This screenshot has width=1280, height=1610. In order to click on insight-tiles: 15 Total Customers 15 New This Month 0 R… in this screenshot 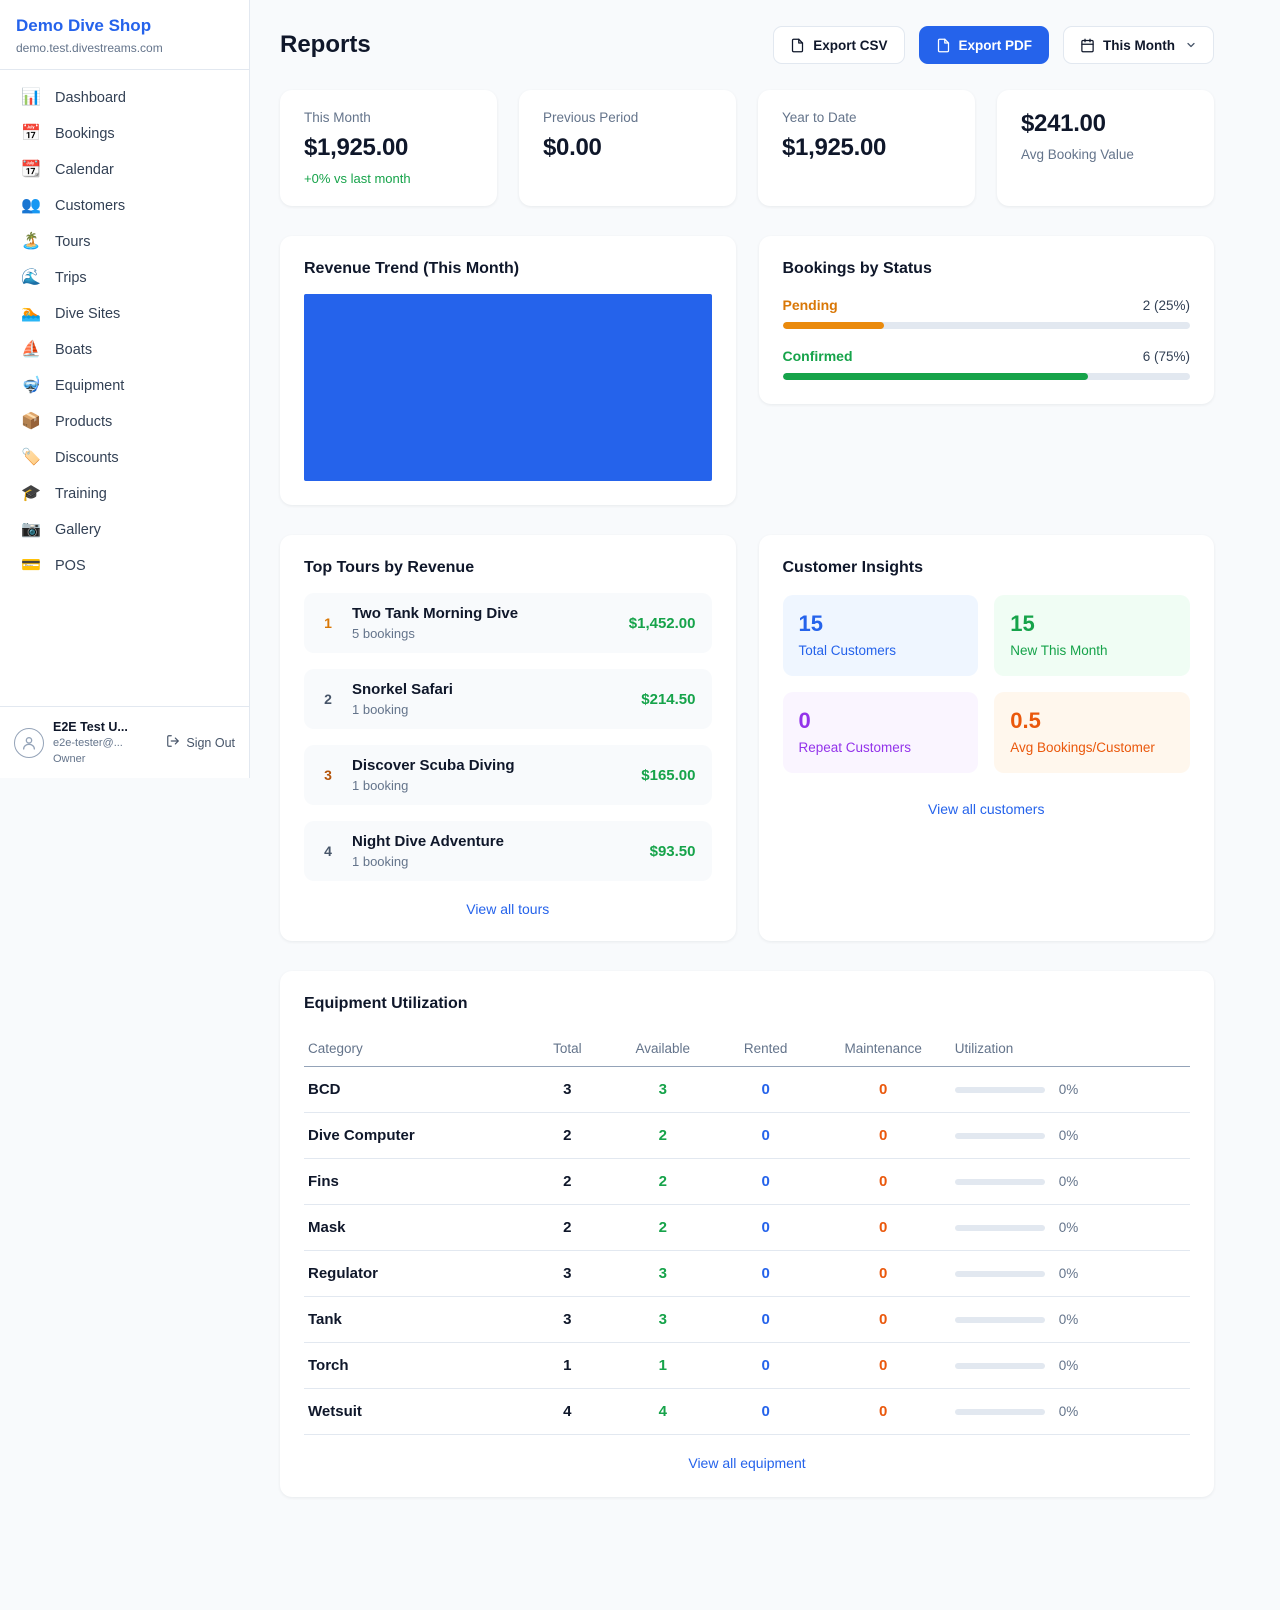, I will do `click(986, 684)`.